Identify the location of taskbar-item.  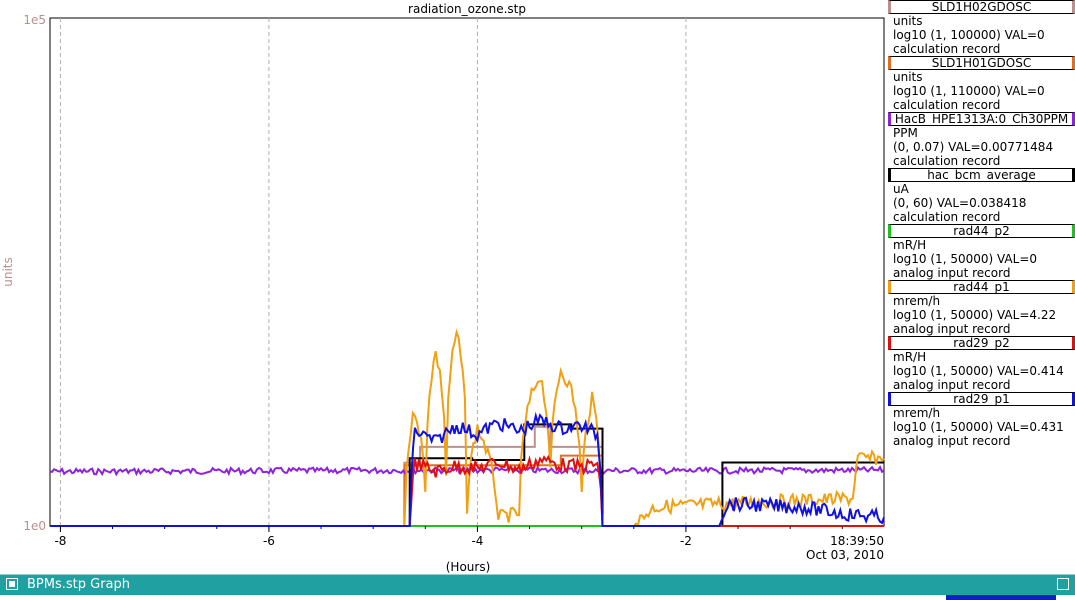
(1001, 597).